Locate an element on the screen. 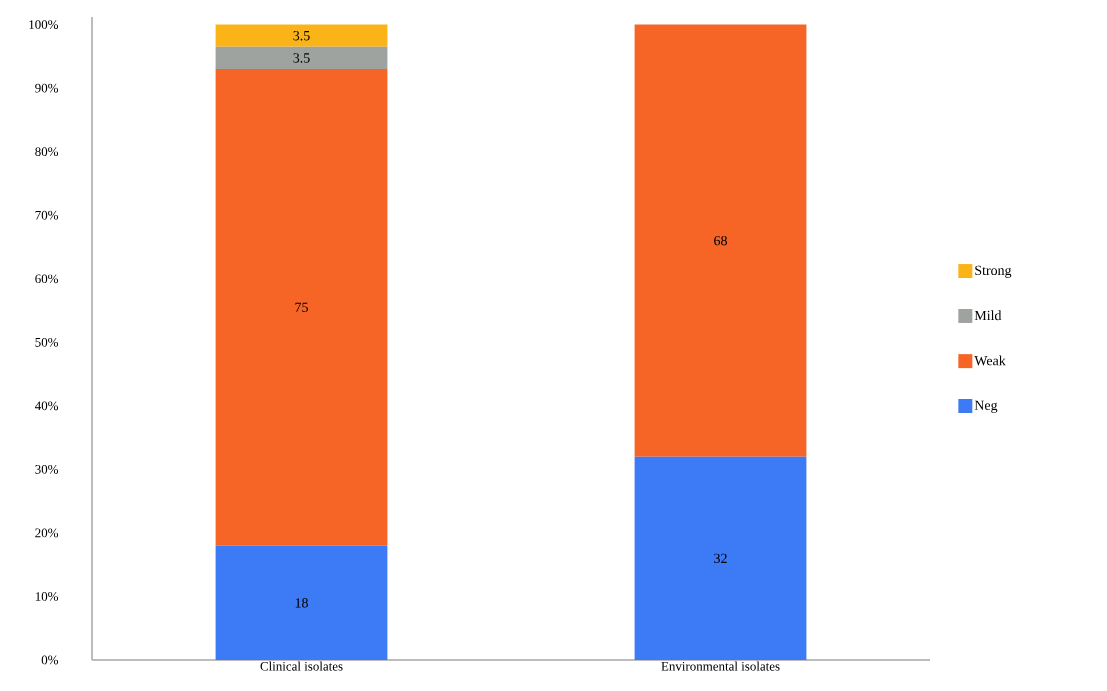 The width and height of the screenshot is (1107, 691). x-tick-label: Environmental isolates is located at coordinates (720, 666).